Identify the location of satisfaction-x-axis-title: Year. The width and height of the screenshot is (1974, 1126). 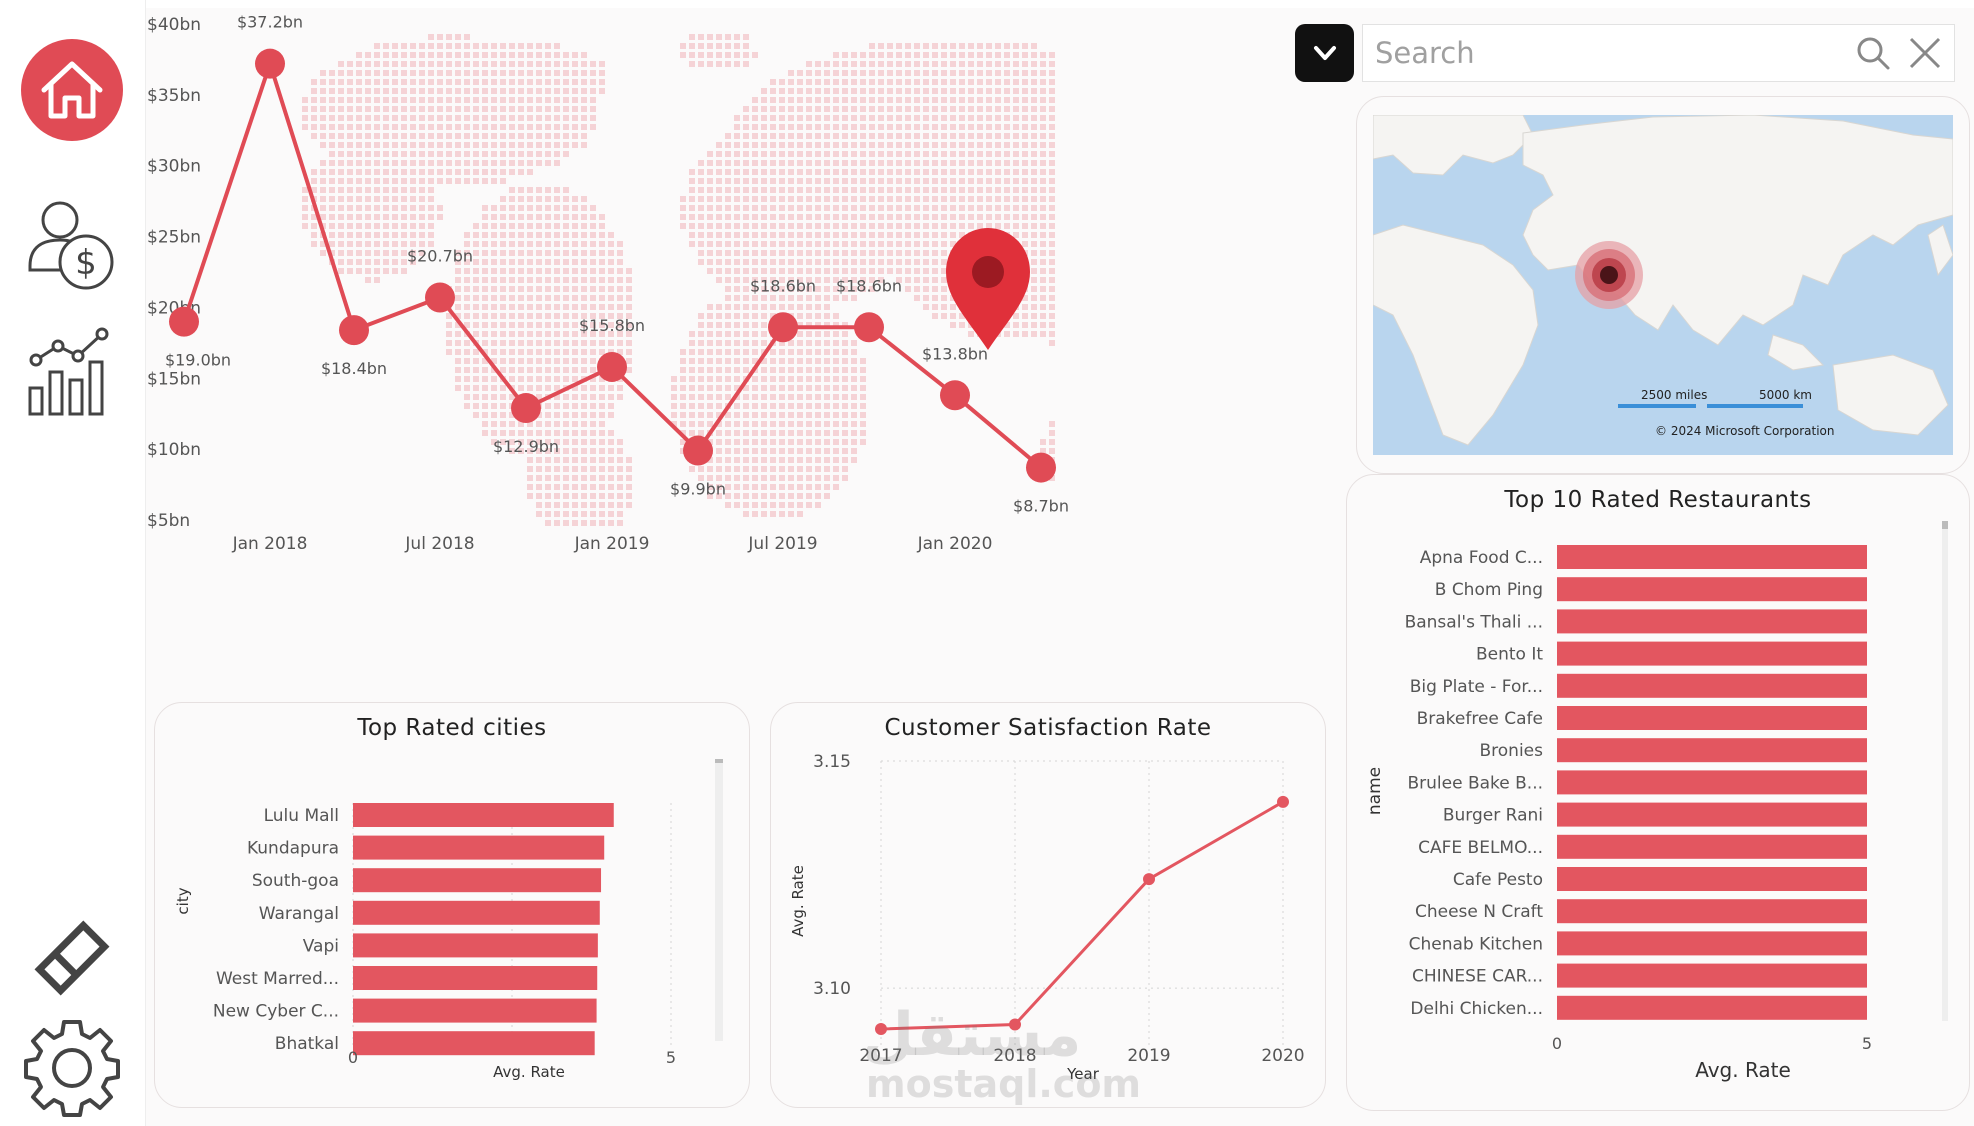
(1083, 1074).